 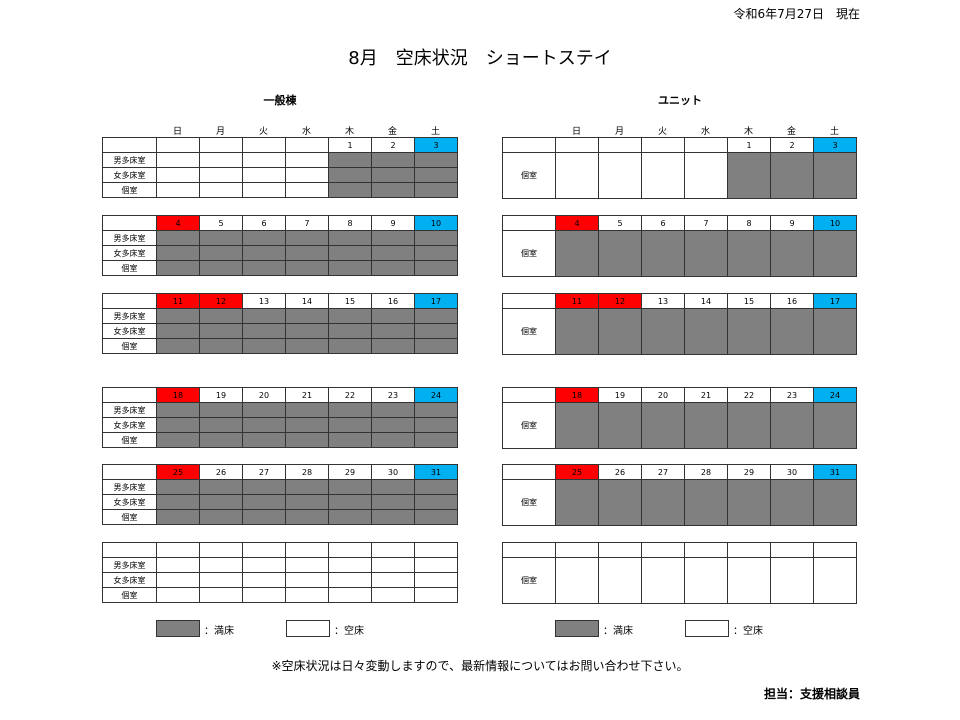 I want to click on date-cell: 31, so click(x=436, y=472).